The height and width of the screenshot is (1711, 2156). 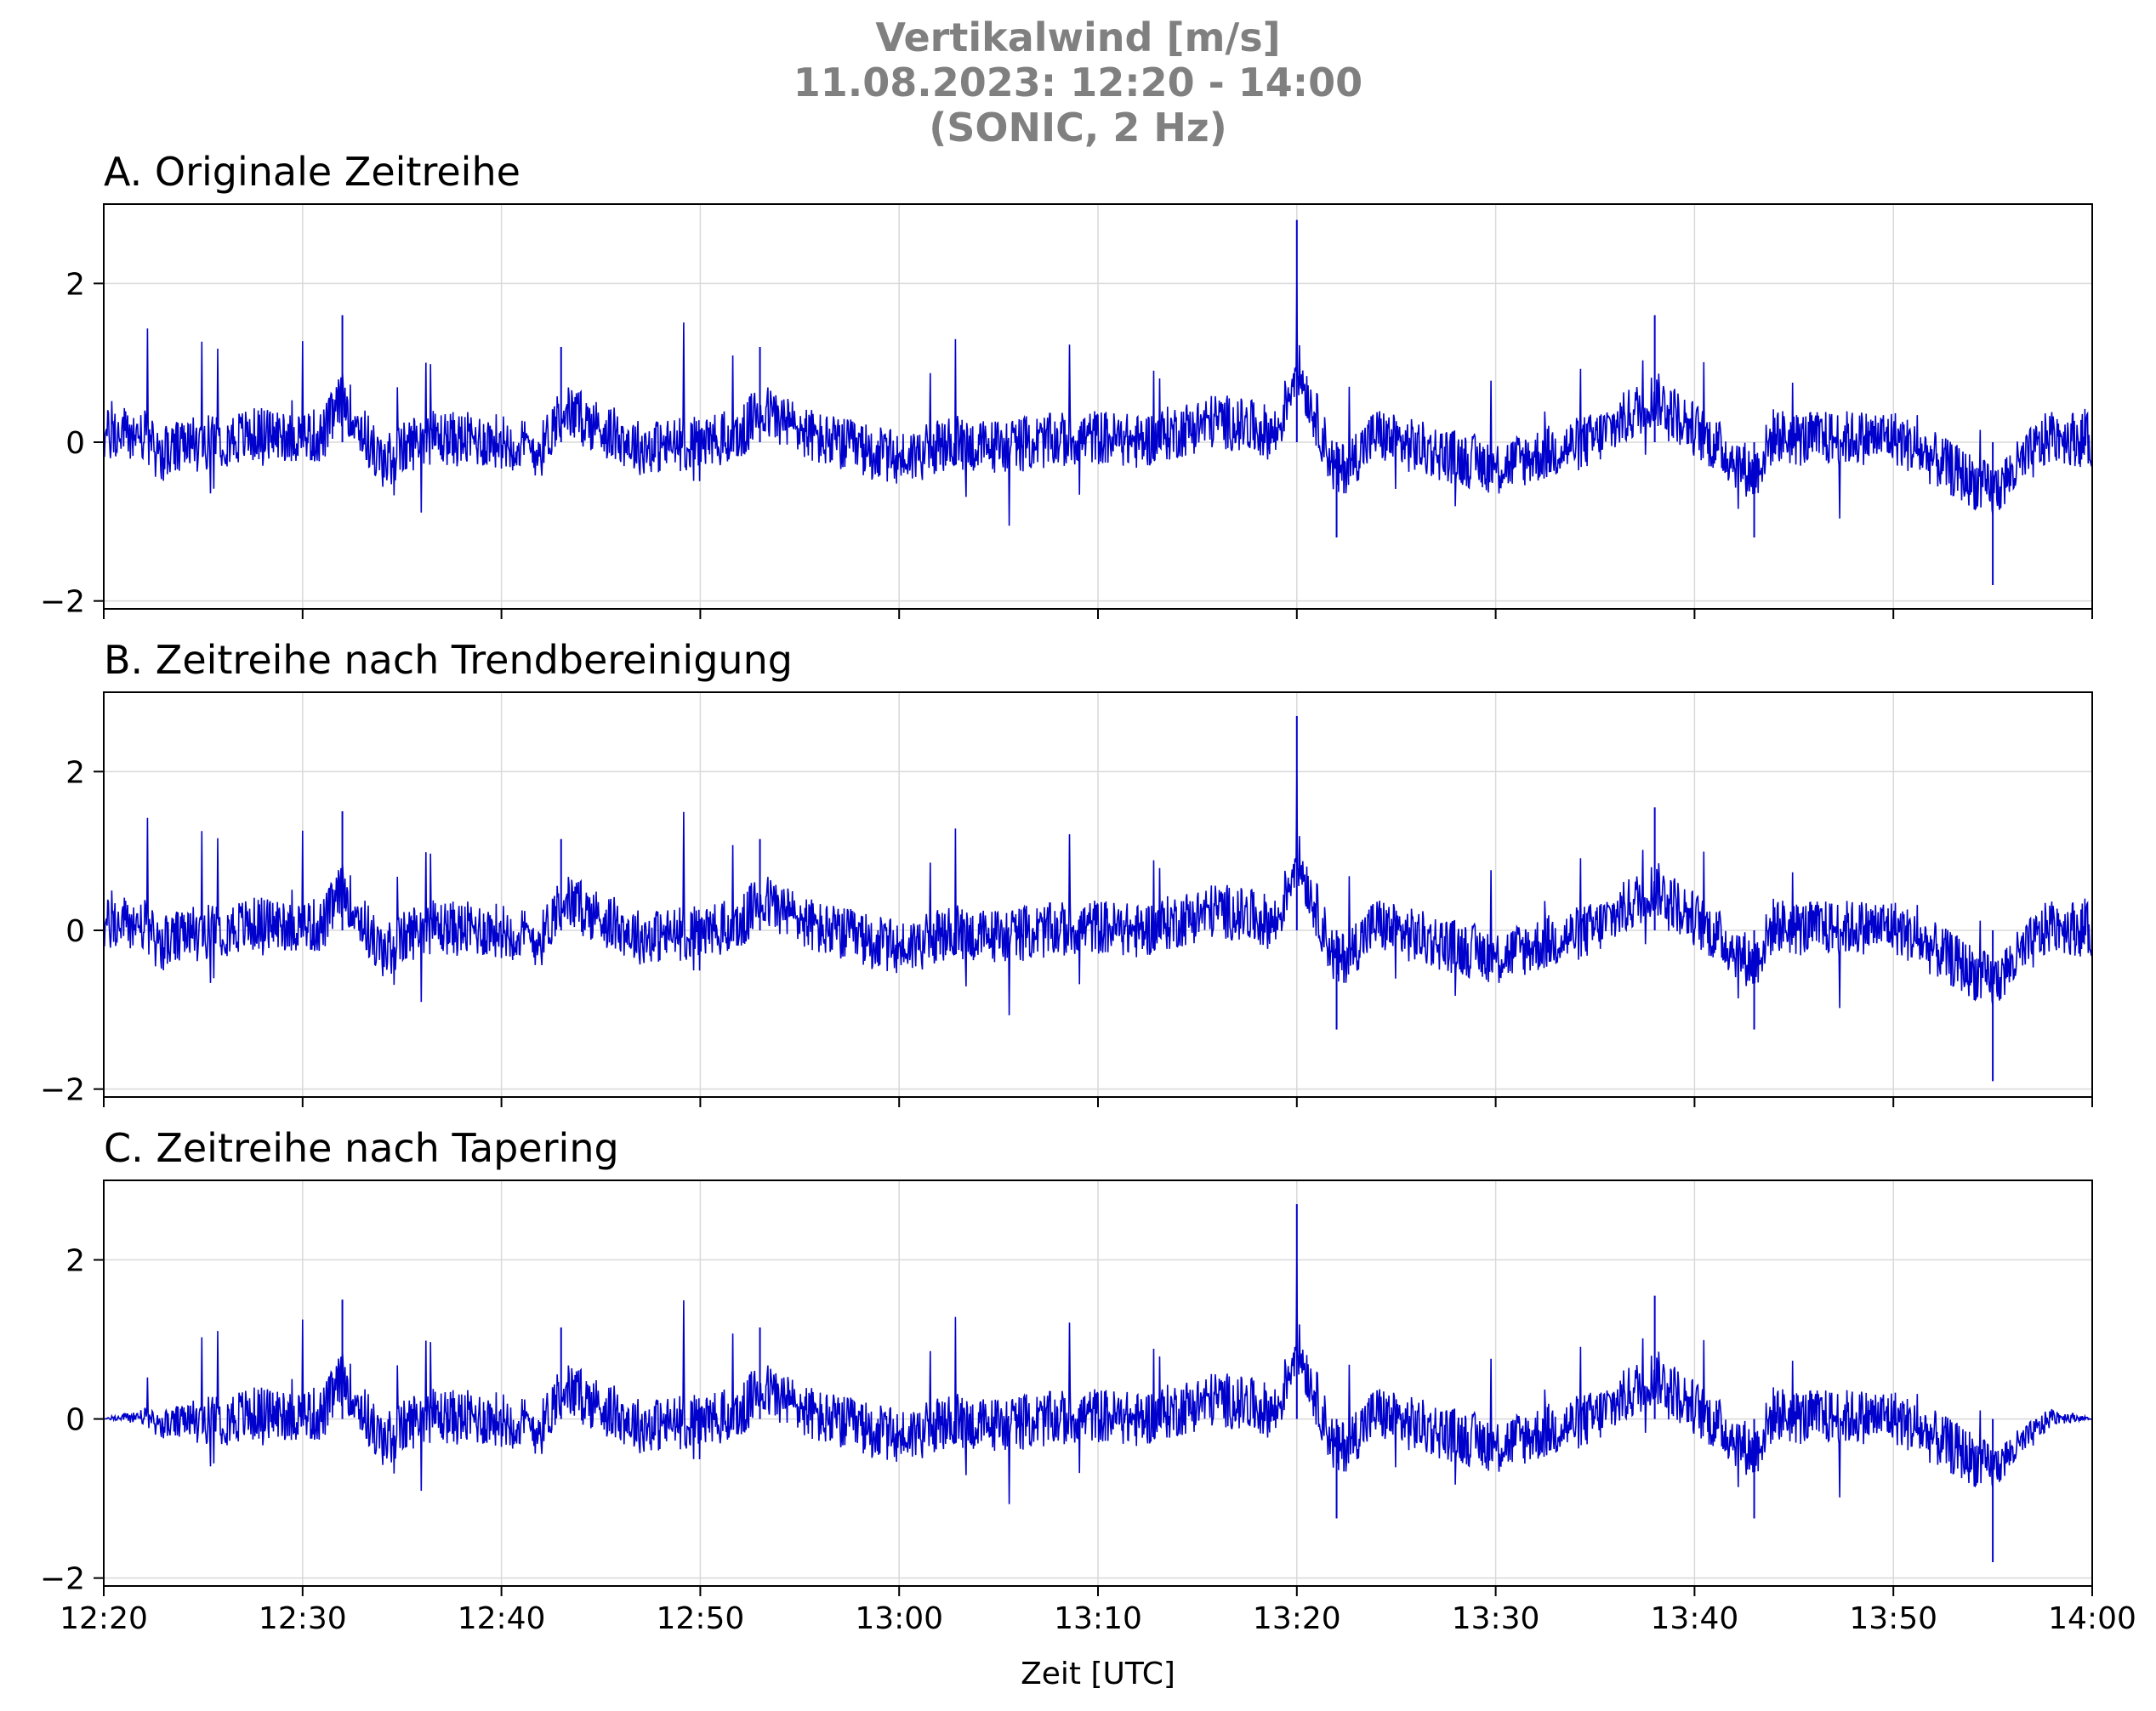 What do you see at coordinates (1098, 1674) in the screenshot?
I see `x-axis-label: Zeit [UTC]` at bounding box center [1098, 1674].